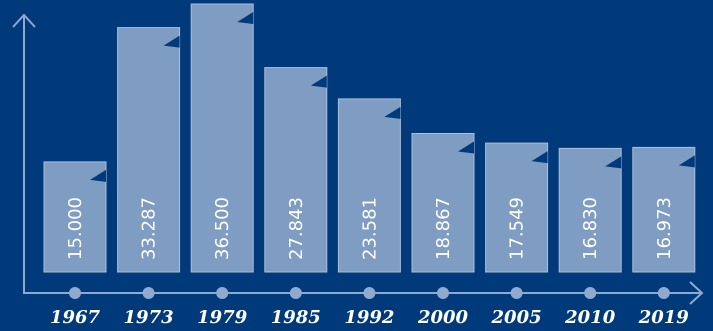 The width and height of the screenshot is (713, 331). What do you see at coordinates (171, 41) in the screenshot?
I see `bar-notch-1973` at bounding box center [171, 41].